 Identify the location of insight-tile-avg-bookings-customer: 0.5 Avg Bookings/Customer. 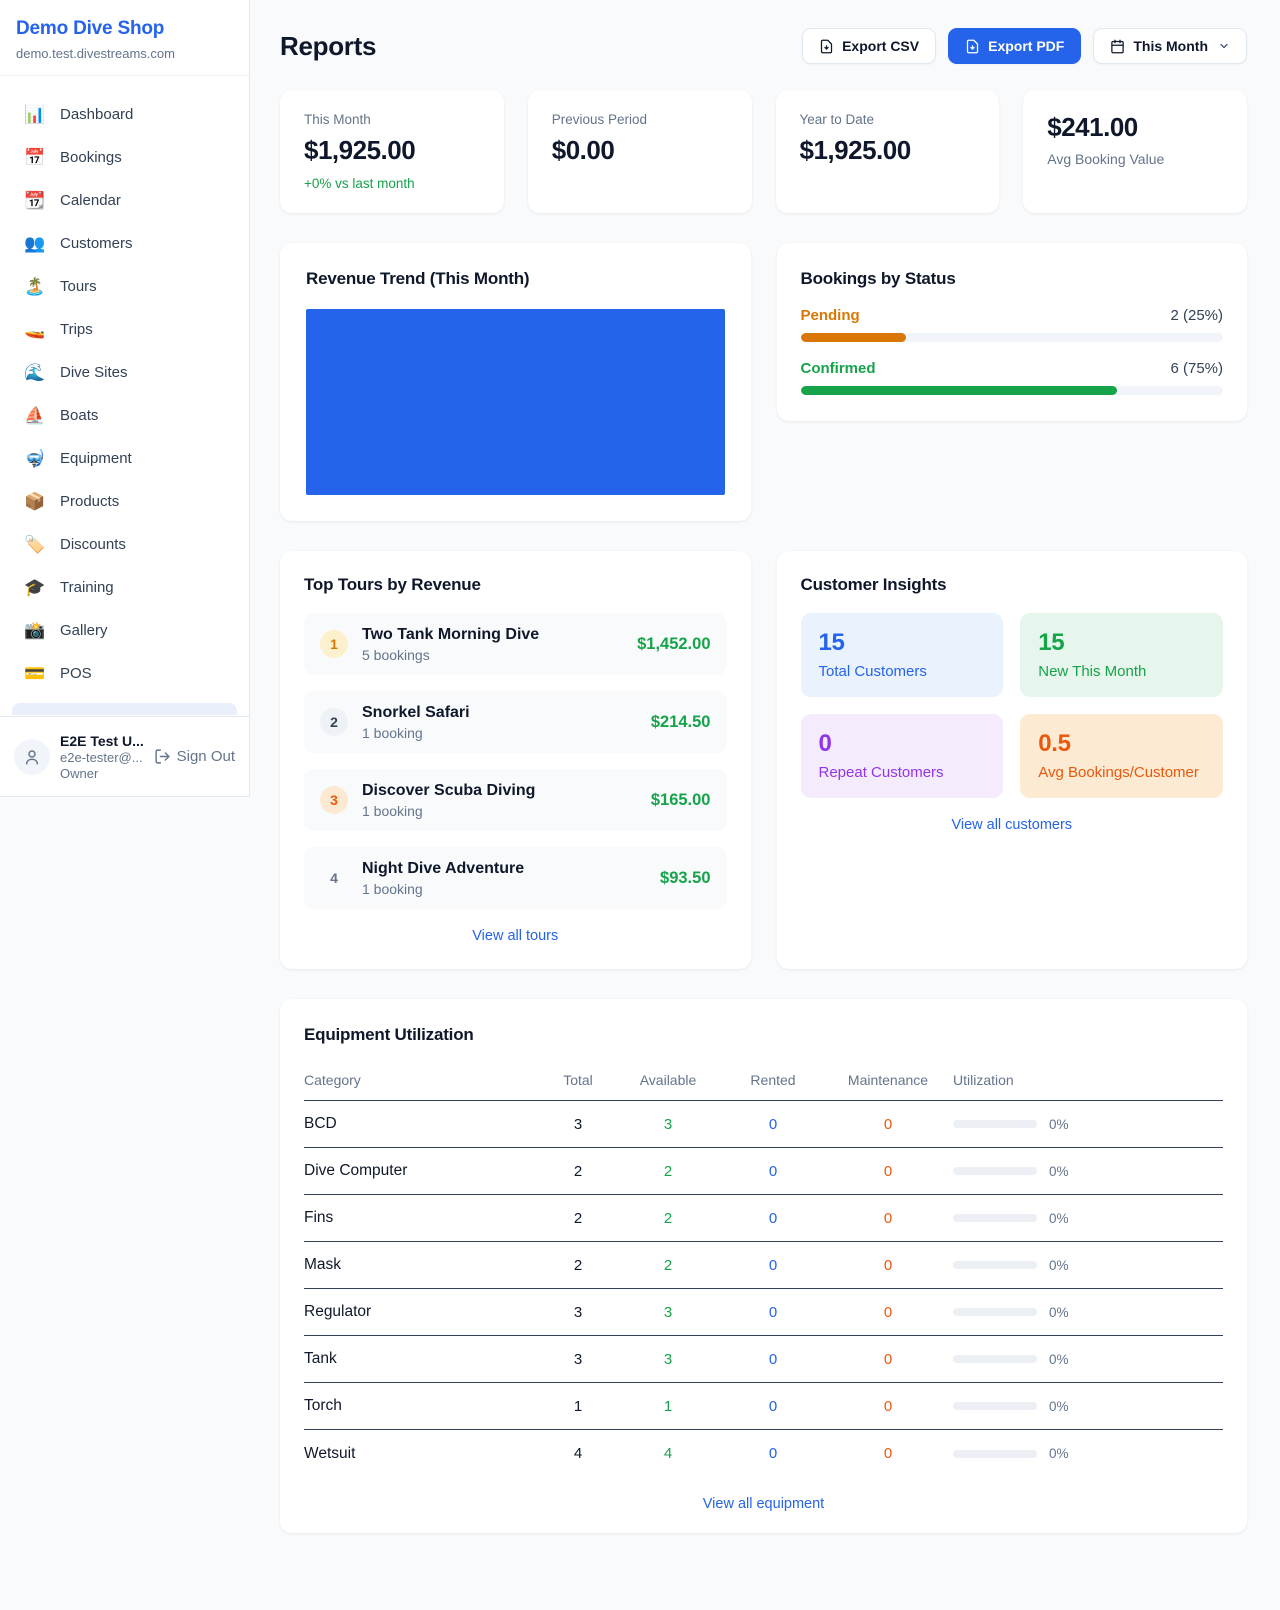
(1121, 756).